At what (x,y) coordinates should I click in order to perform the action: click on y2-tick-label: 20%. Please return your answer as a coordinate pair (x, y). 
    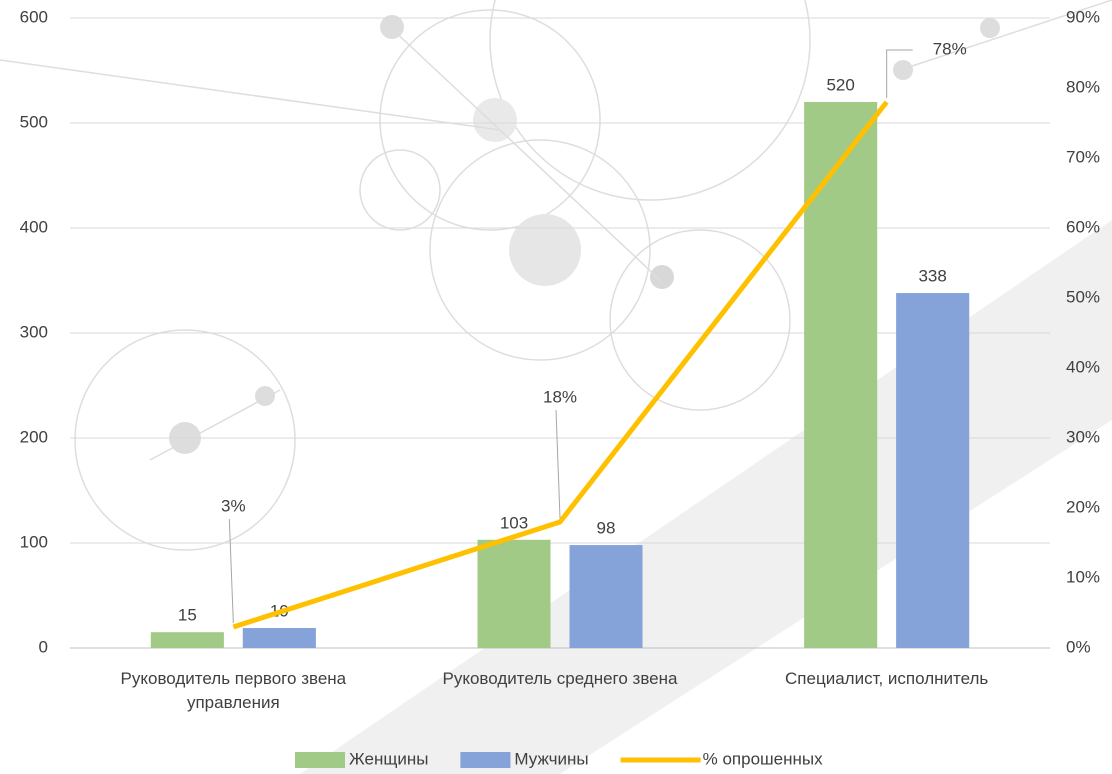
    Looking at the image, I should click on (1083, 506).